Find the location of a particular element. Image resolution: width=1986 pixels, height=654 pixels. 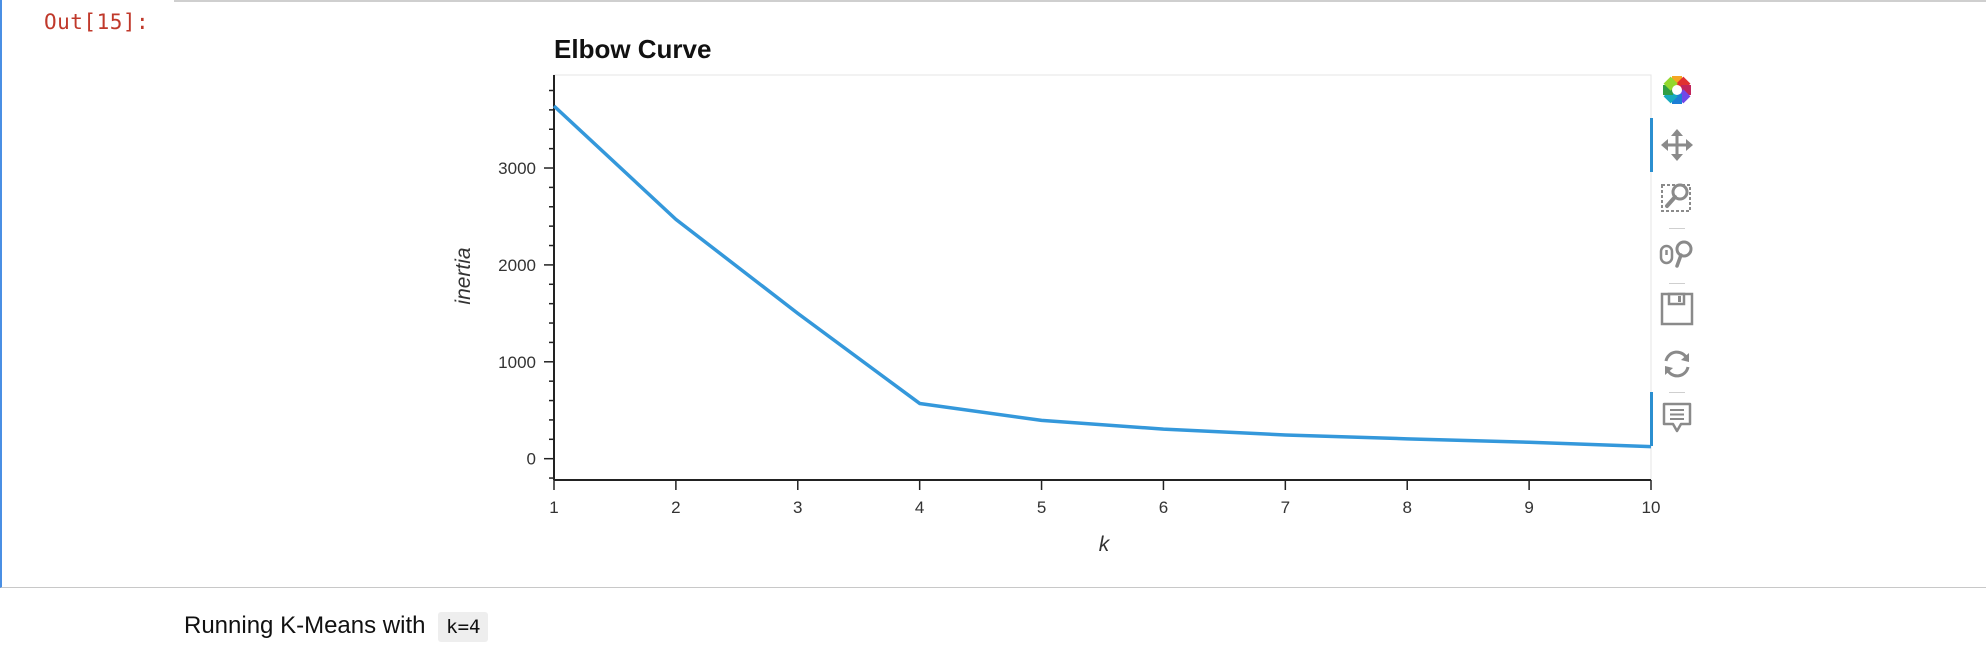

output-area-border is located at coordinates (1080, 1).